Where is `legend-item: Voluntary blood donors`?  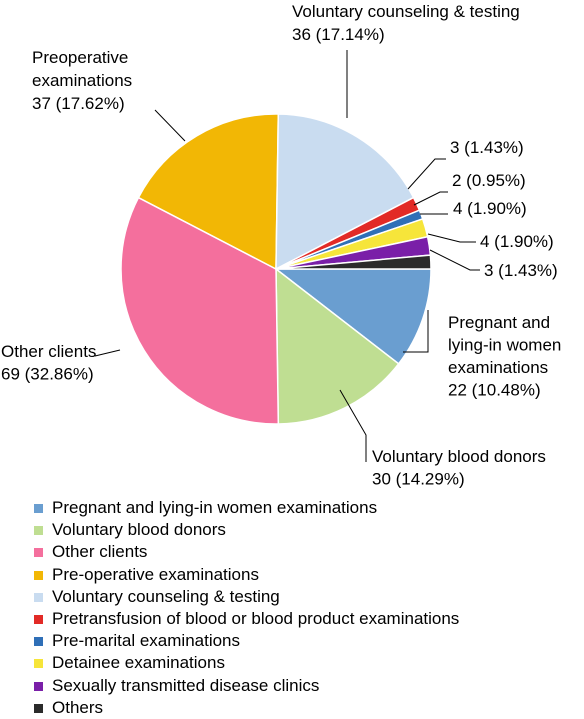 legend-item: Voluntary blood donors is located at coordinates (246, 530).